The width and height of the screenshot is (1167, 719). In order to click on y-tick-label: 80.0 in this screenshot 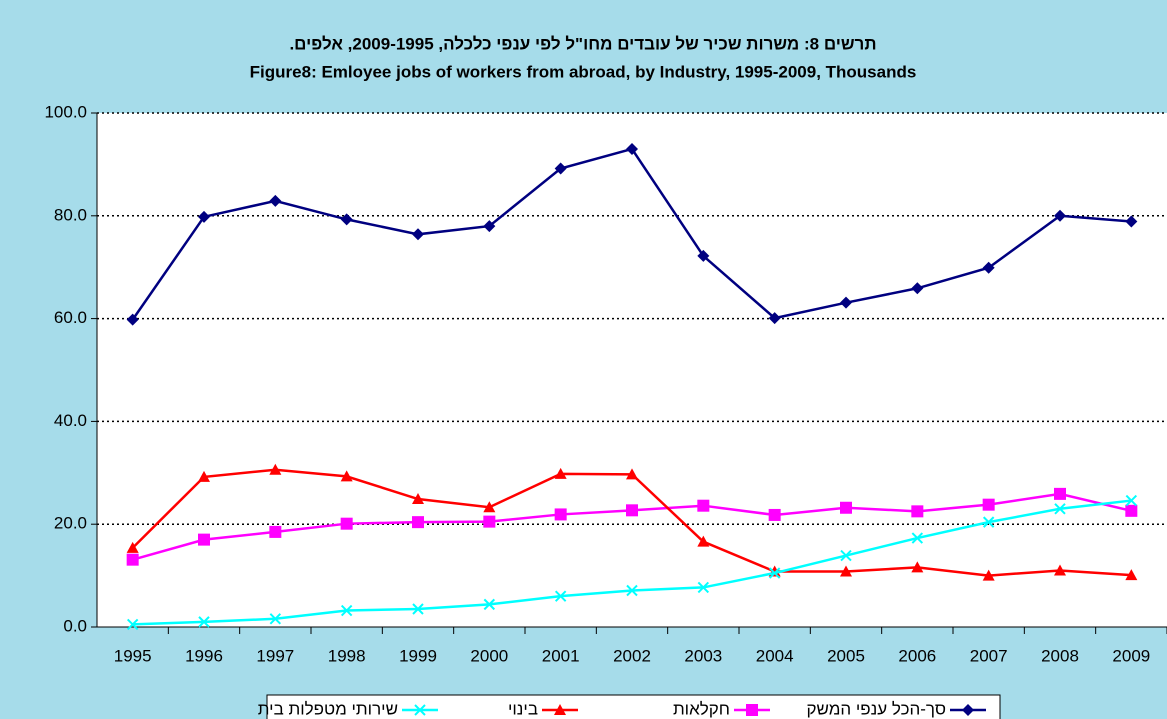, I will do `click(70, 214)`.